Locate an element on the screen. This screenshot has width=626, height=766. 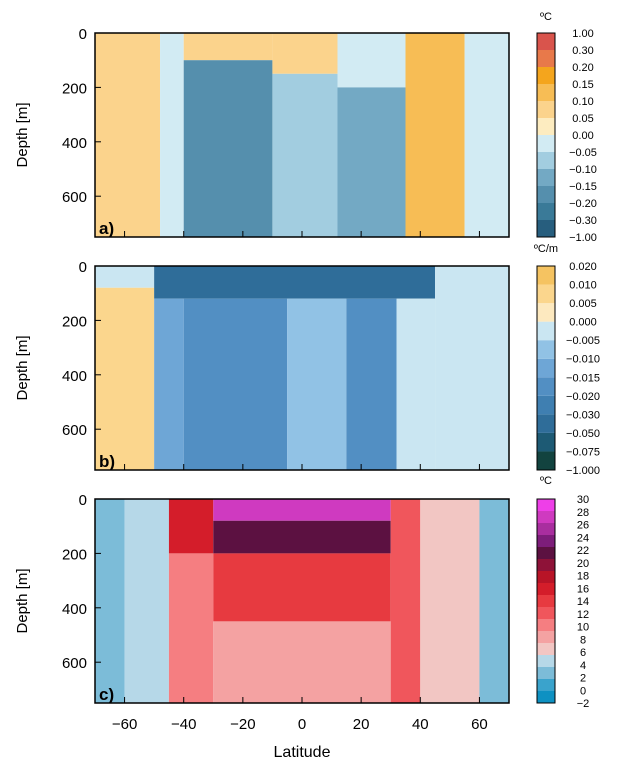
panel-c-colorbar-label: 16 is located at coordinates (583, 589).